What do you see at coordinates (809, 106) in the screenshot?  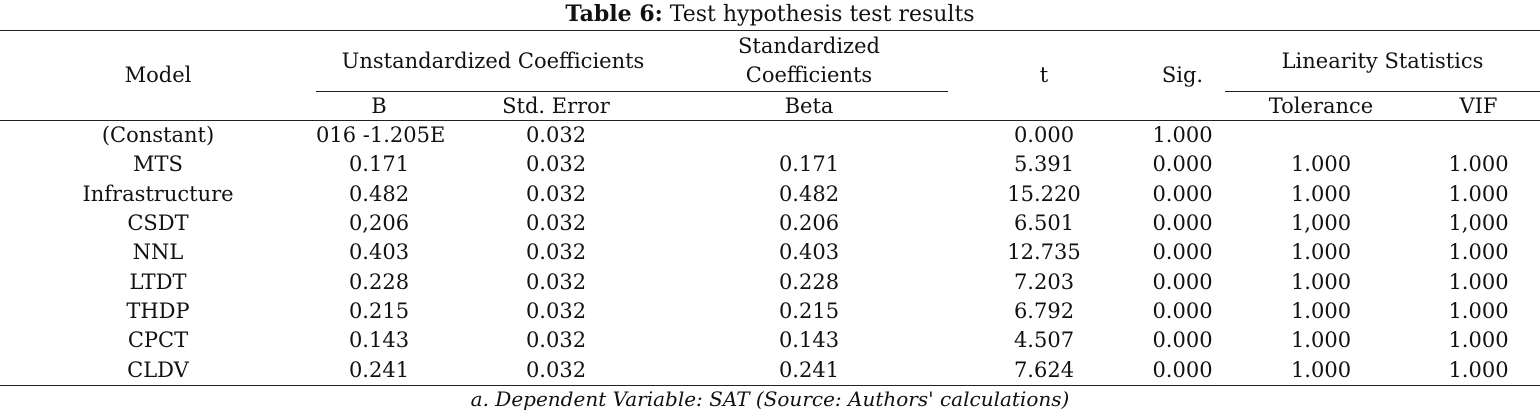 I see `header-beta: Beta` at bounding box center [809, 106].